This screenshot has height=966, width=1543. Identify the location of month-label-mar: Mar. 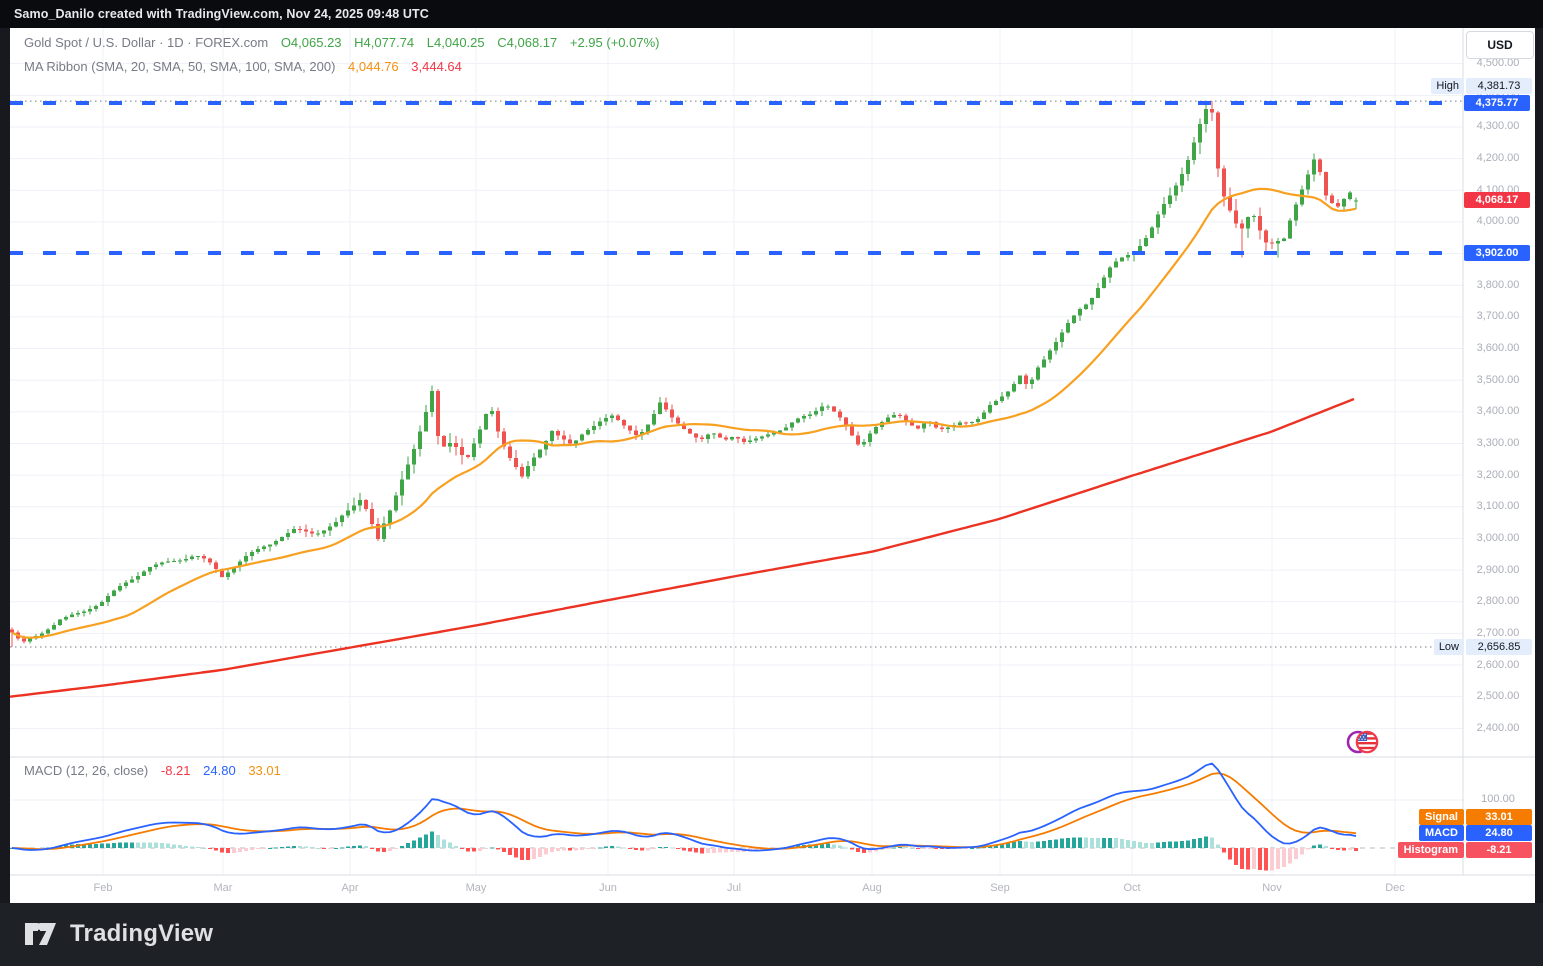
(223, 888).